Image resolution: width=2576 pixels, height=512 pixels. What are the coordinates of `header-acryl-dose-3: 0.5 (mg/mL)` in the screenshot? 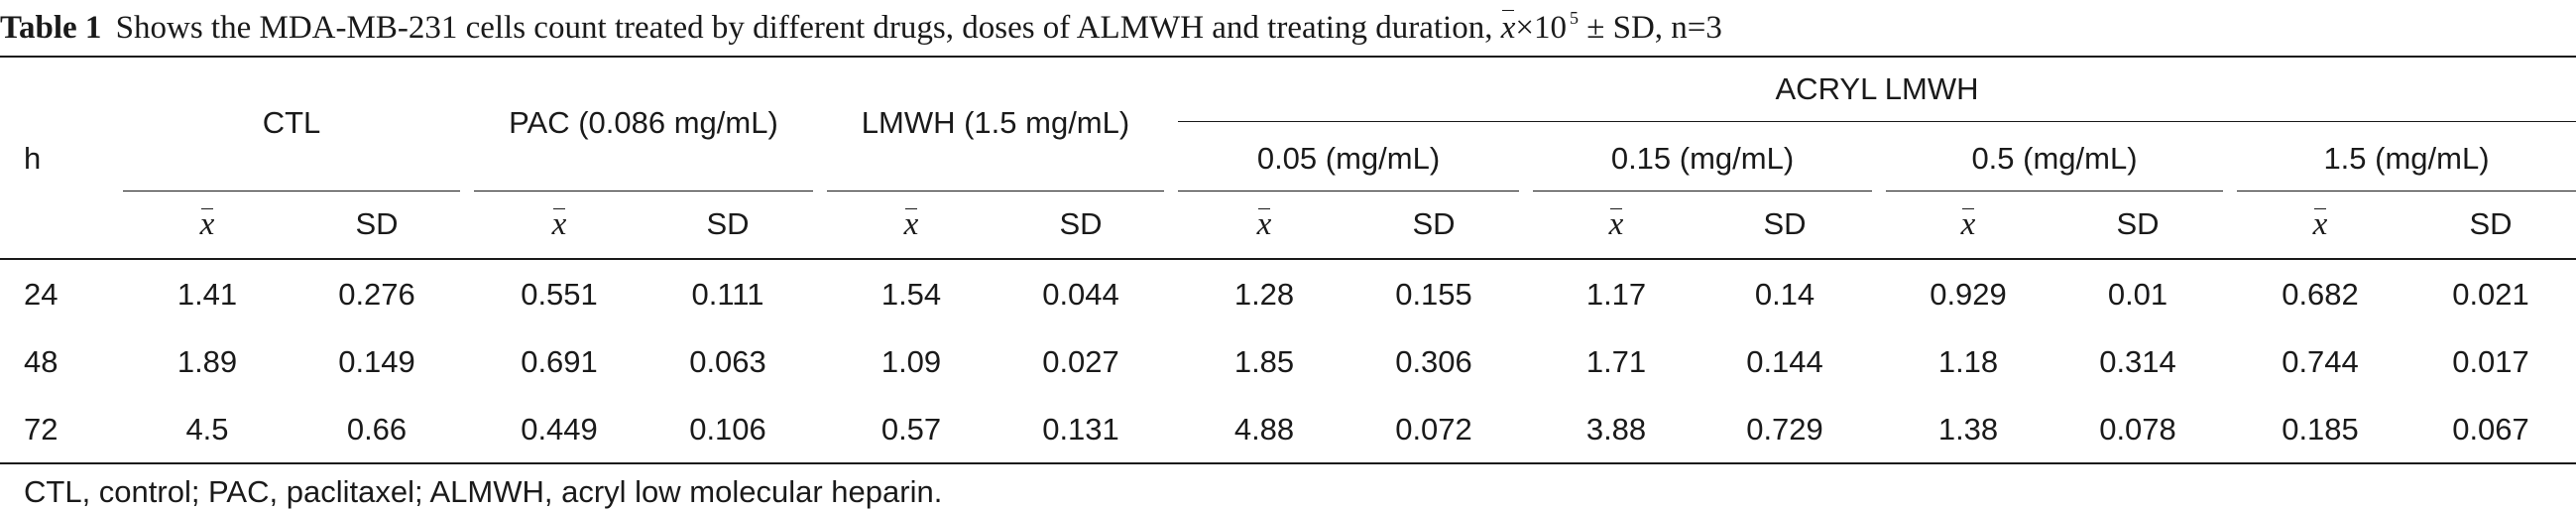 It's located at (2054, 158).